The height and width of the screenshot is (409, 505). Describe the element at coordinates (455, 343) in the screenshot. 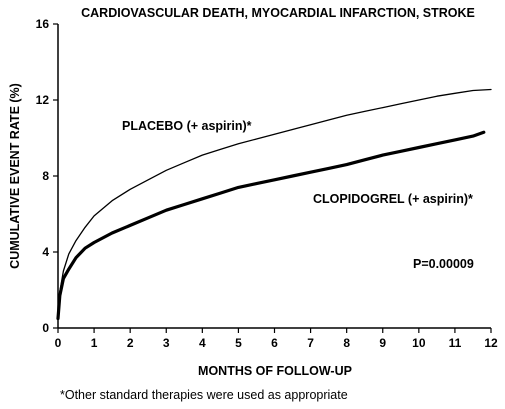

I see `x-tick-label: 11` at that location.